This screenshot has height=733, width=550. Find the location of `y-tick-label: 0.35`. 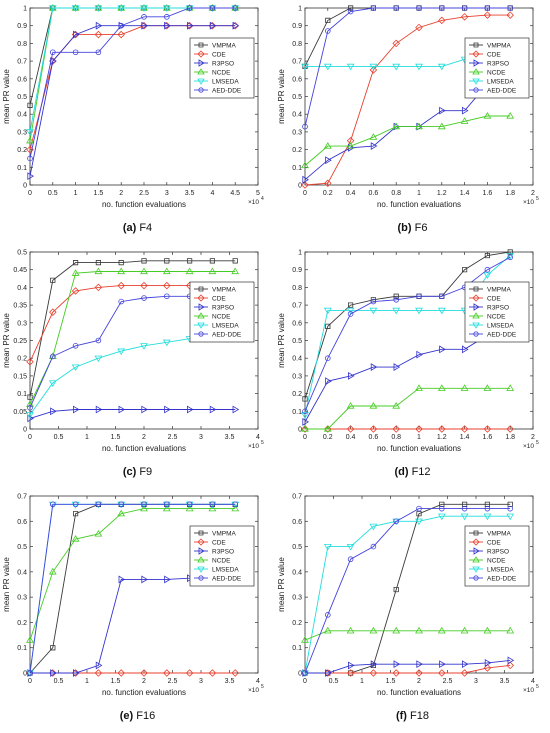

y-tick-label: 0.35 is located at coordinates (20, 306).